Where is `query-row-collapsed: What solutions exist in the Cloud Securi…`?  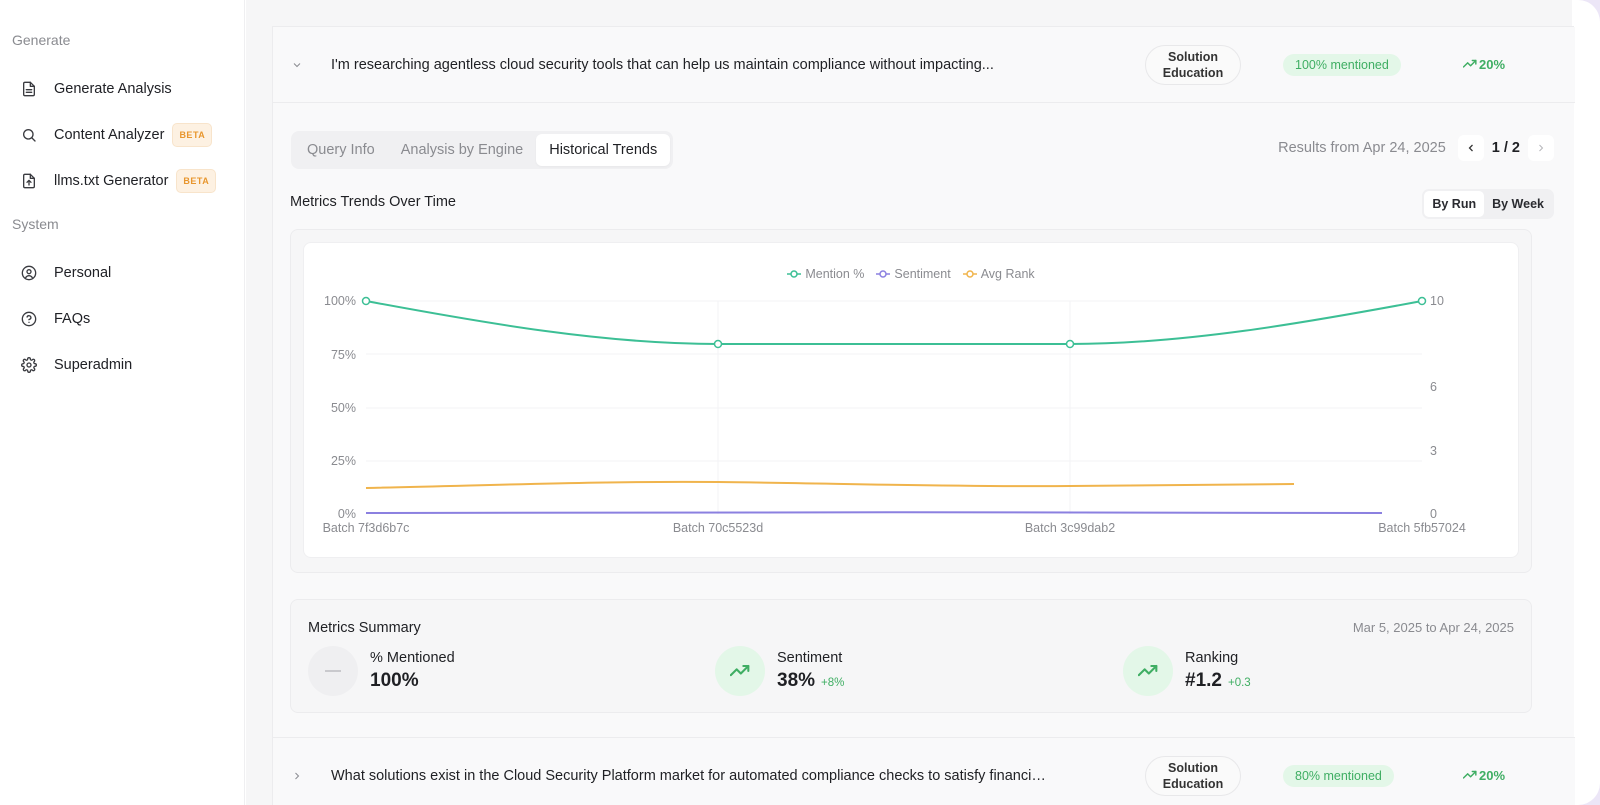 query-row-collapsed: What solutions exist in the Cloud Securi… is located at coordinates (924, 771).